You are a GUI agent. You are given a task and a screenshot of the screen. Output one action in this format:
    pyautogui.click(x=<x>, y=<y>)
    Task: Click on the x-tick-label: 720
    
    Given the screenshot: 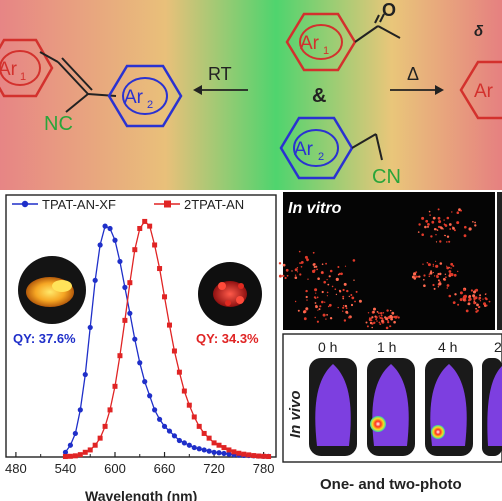 What is the action you would take?
    pyautogui.click(x=214, y=468)
    